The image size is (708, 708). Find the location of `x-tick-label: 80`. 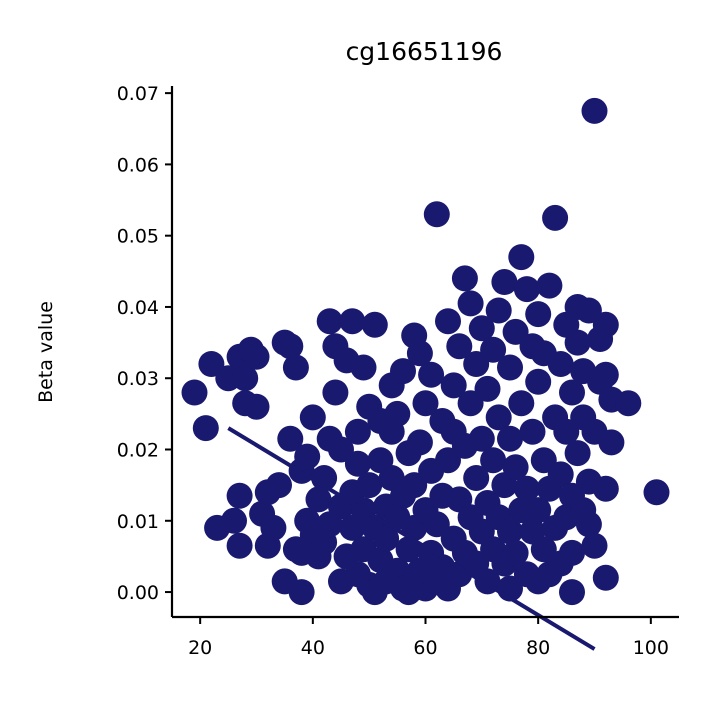

x-tick-label: 80 is located at coordinates (538, 648).